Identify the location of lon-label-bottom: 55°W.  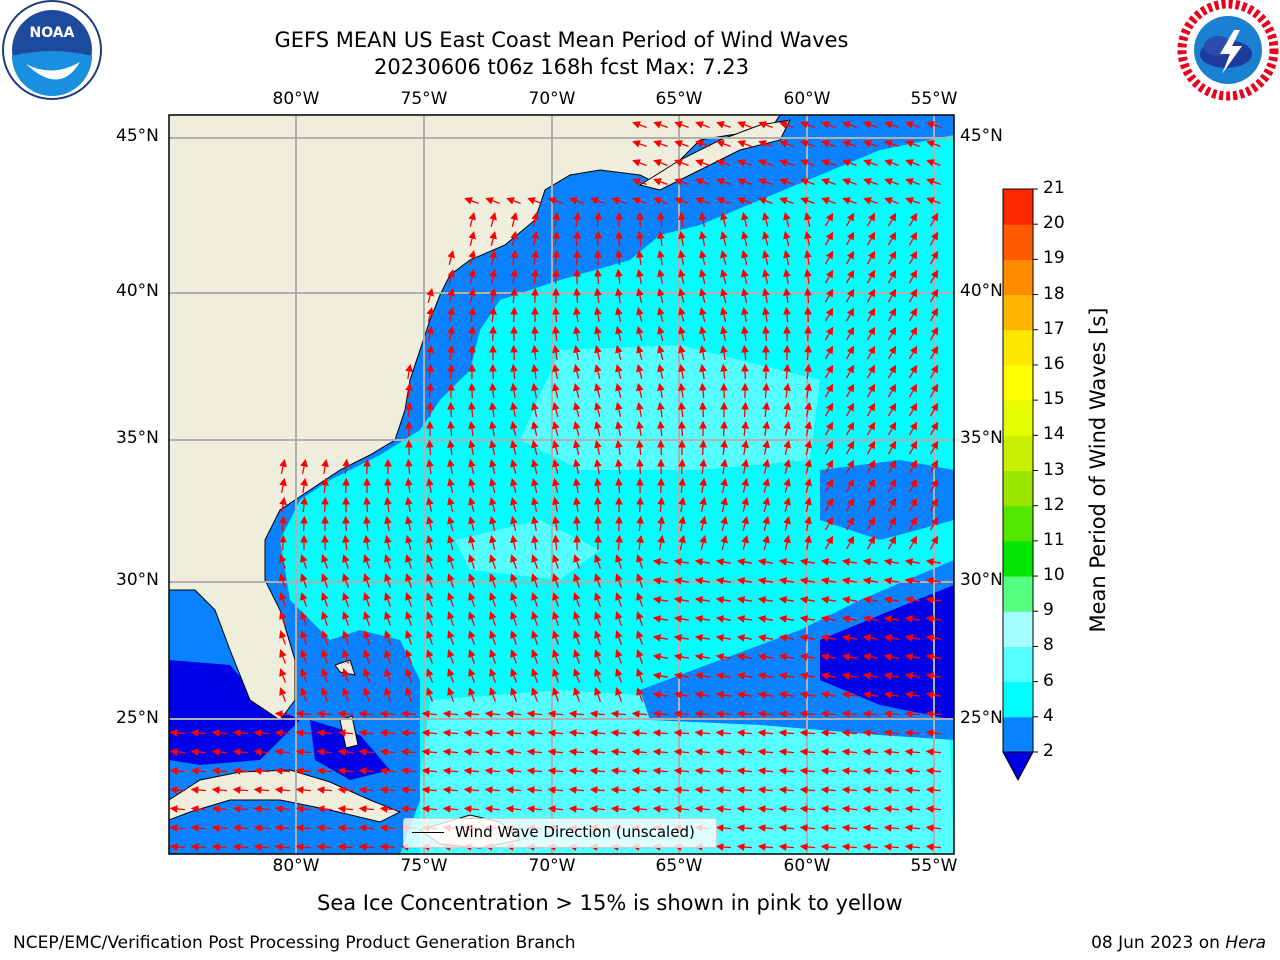
(934, 866).